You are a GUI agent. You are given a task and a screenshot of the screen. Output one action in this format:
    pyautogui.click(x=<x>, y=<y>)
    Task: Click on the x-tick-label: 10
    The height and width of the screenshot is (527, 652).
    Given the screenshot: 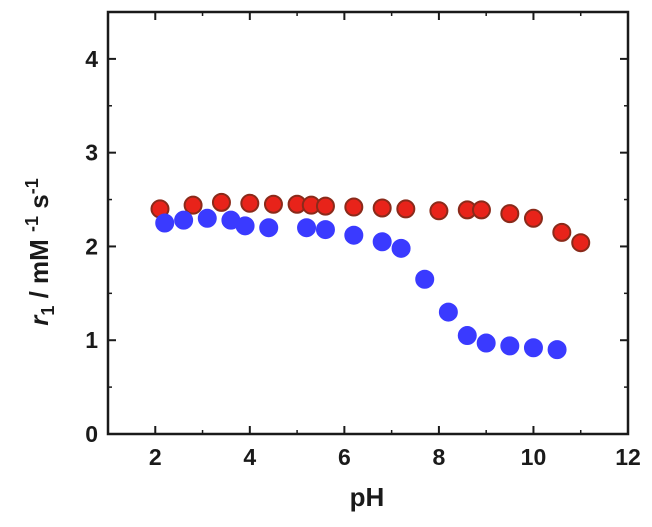 What is the action you would take?
    pyautogui.click(x=534, y=457)
    